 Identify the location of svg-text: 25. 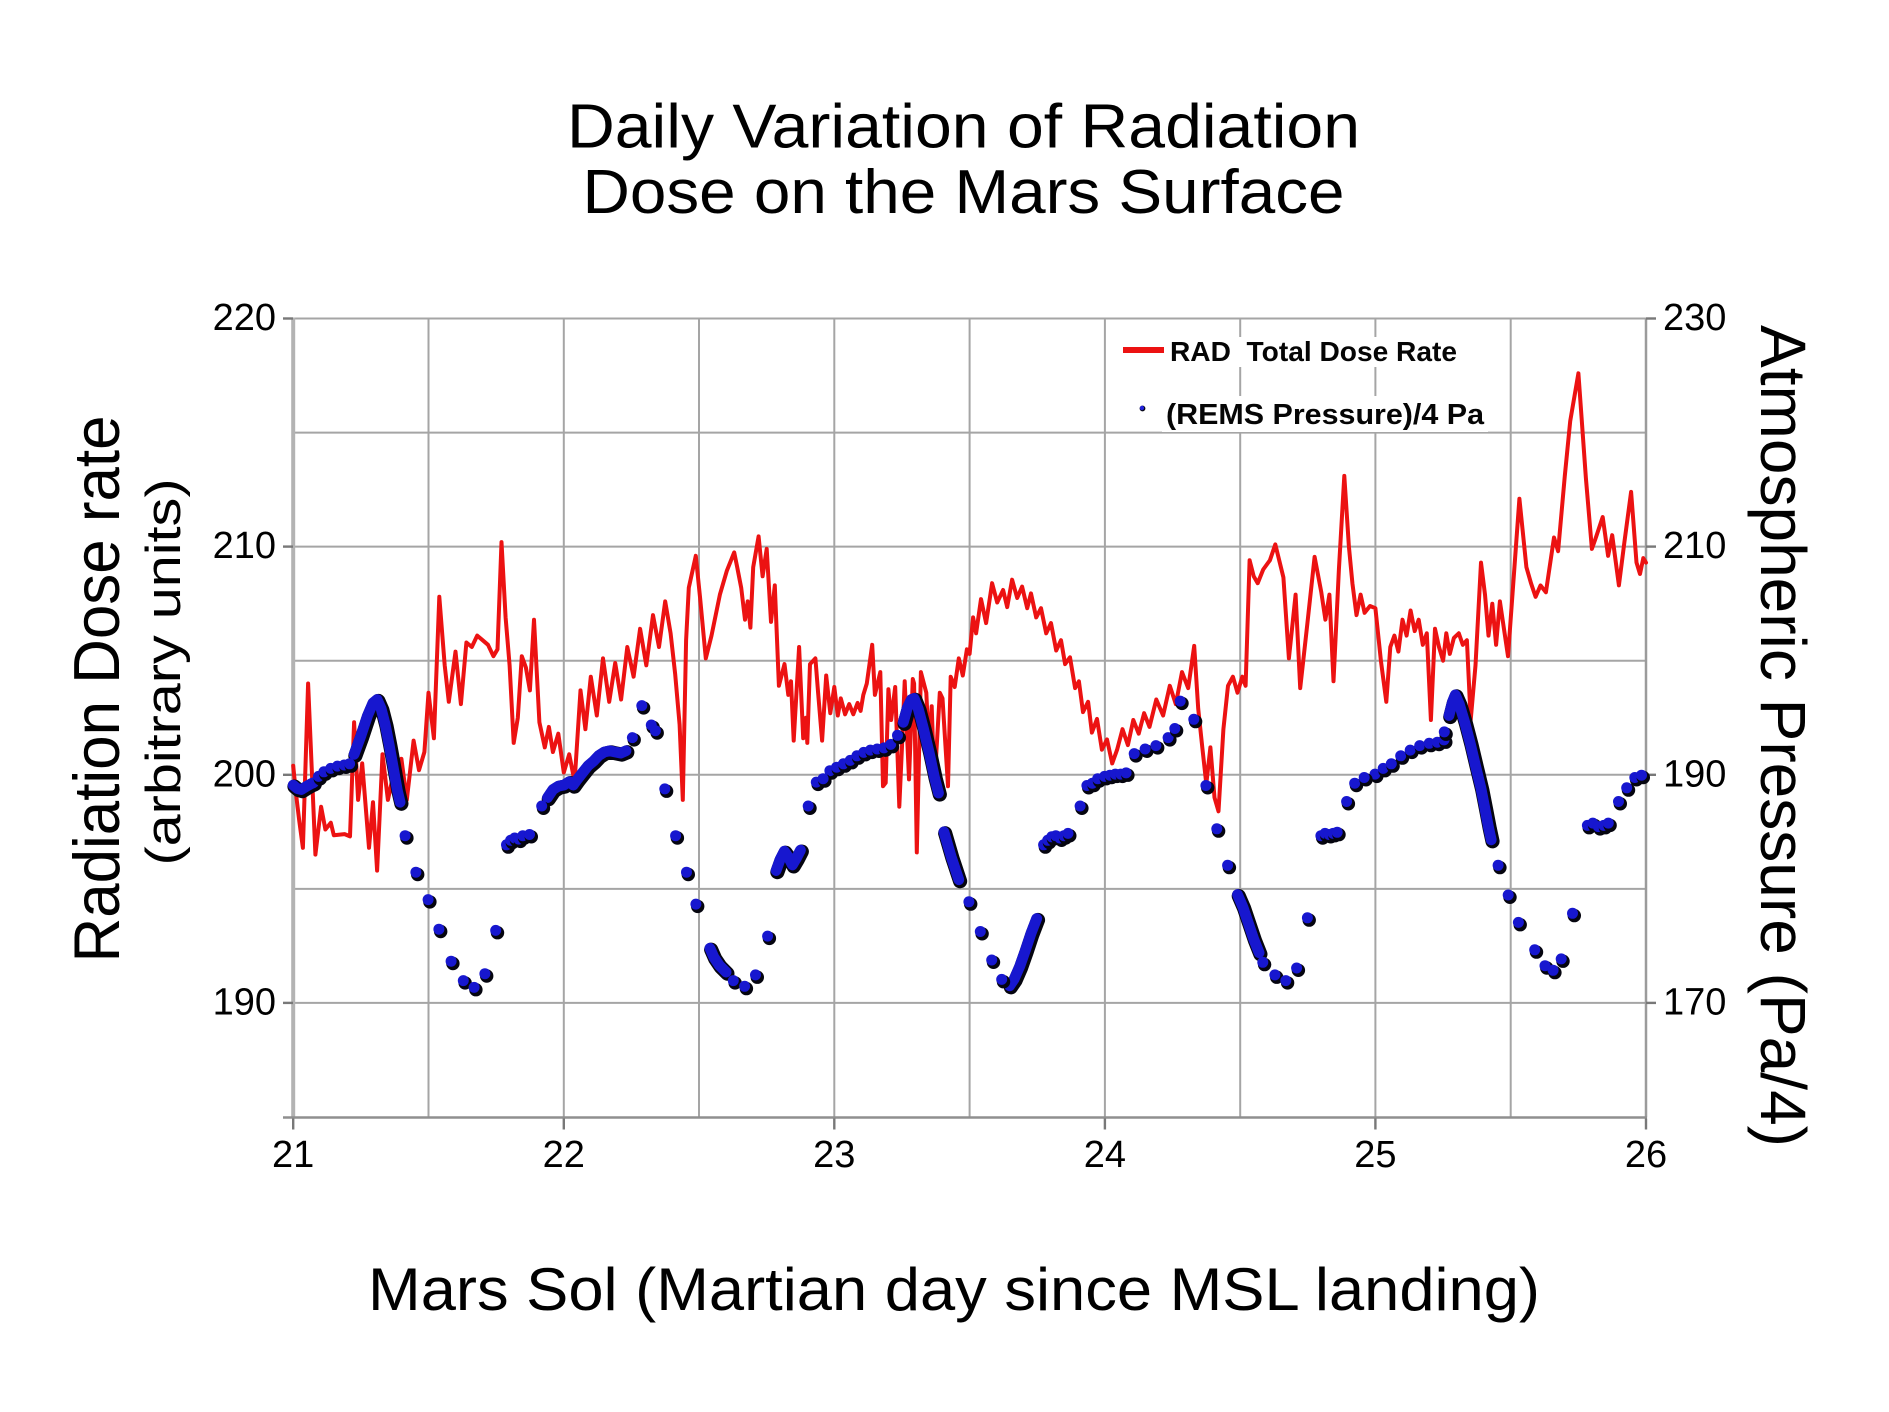
(1375, 1155).